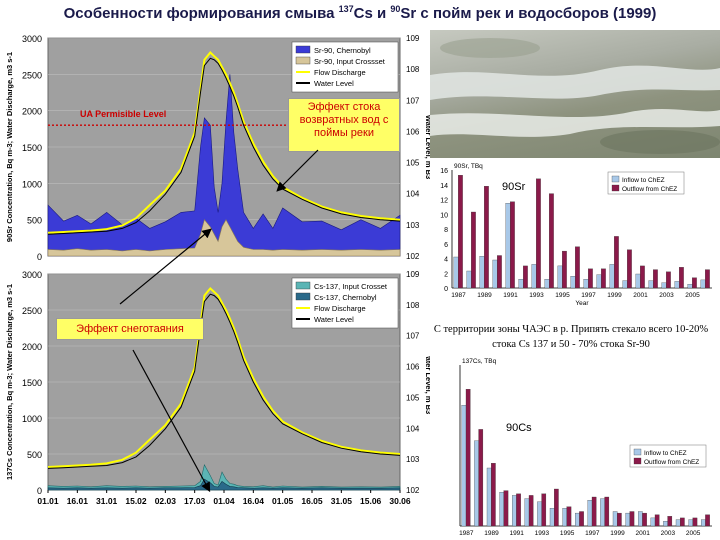 The height and width of the screenshot is (540, 720). I want to click on y-axis-label: 90Sr, TBq, so click(468, 166).